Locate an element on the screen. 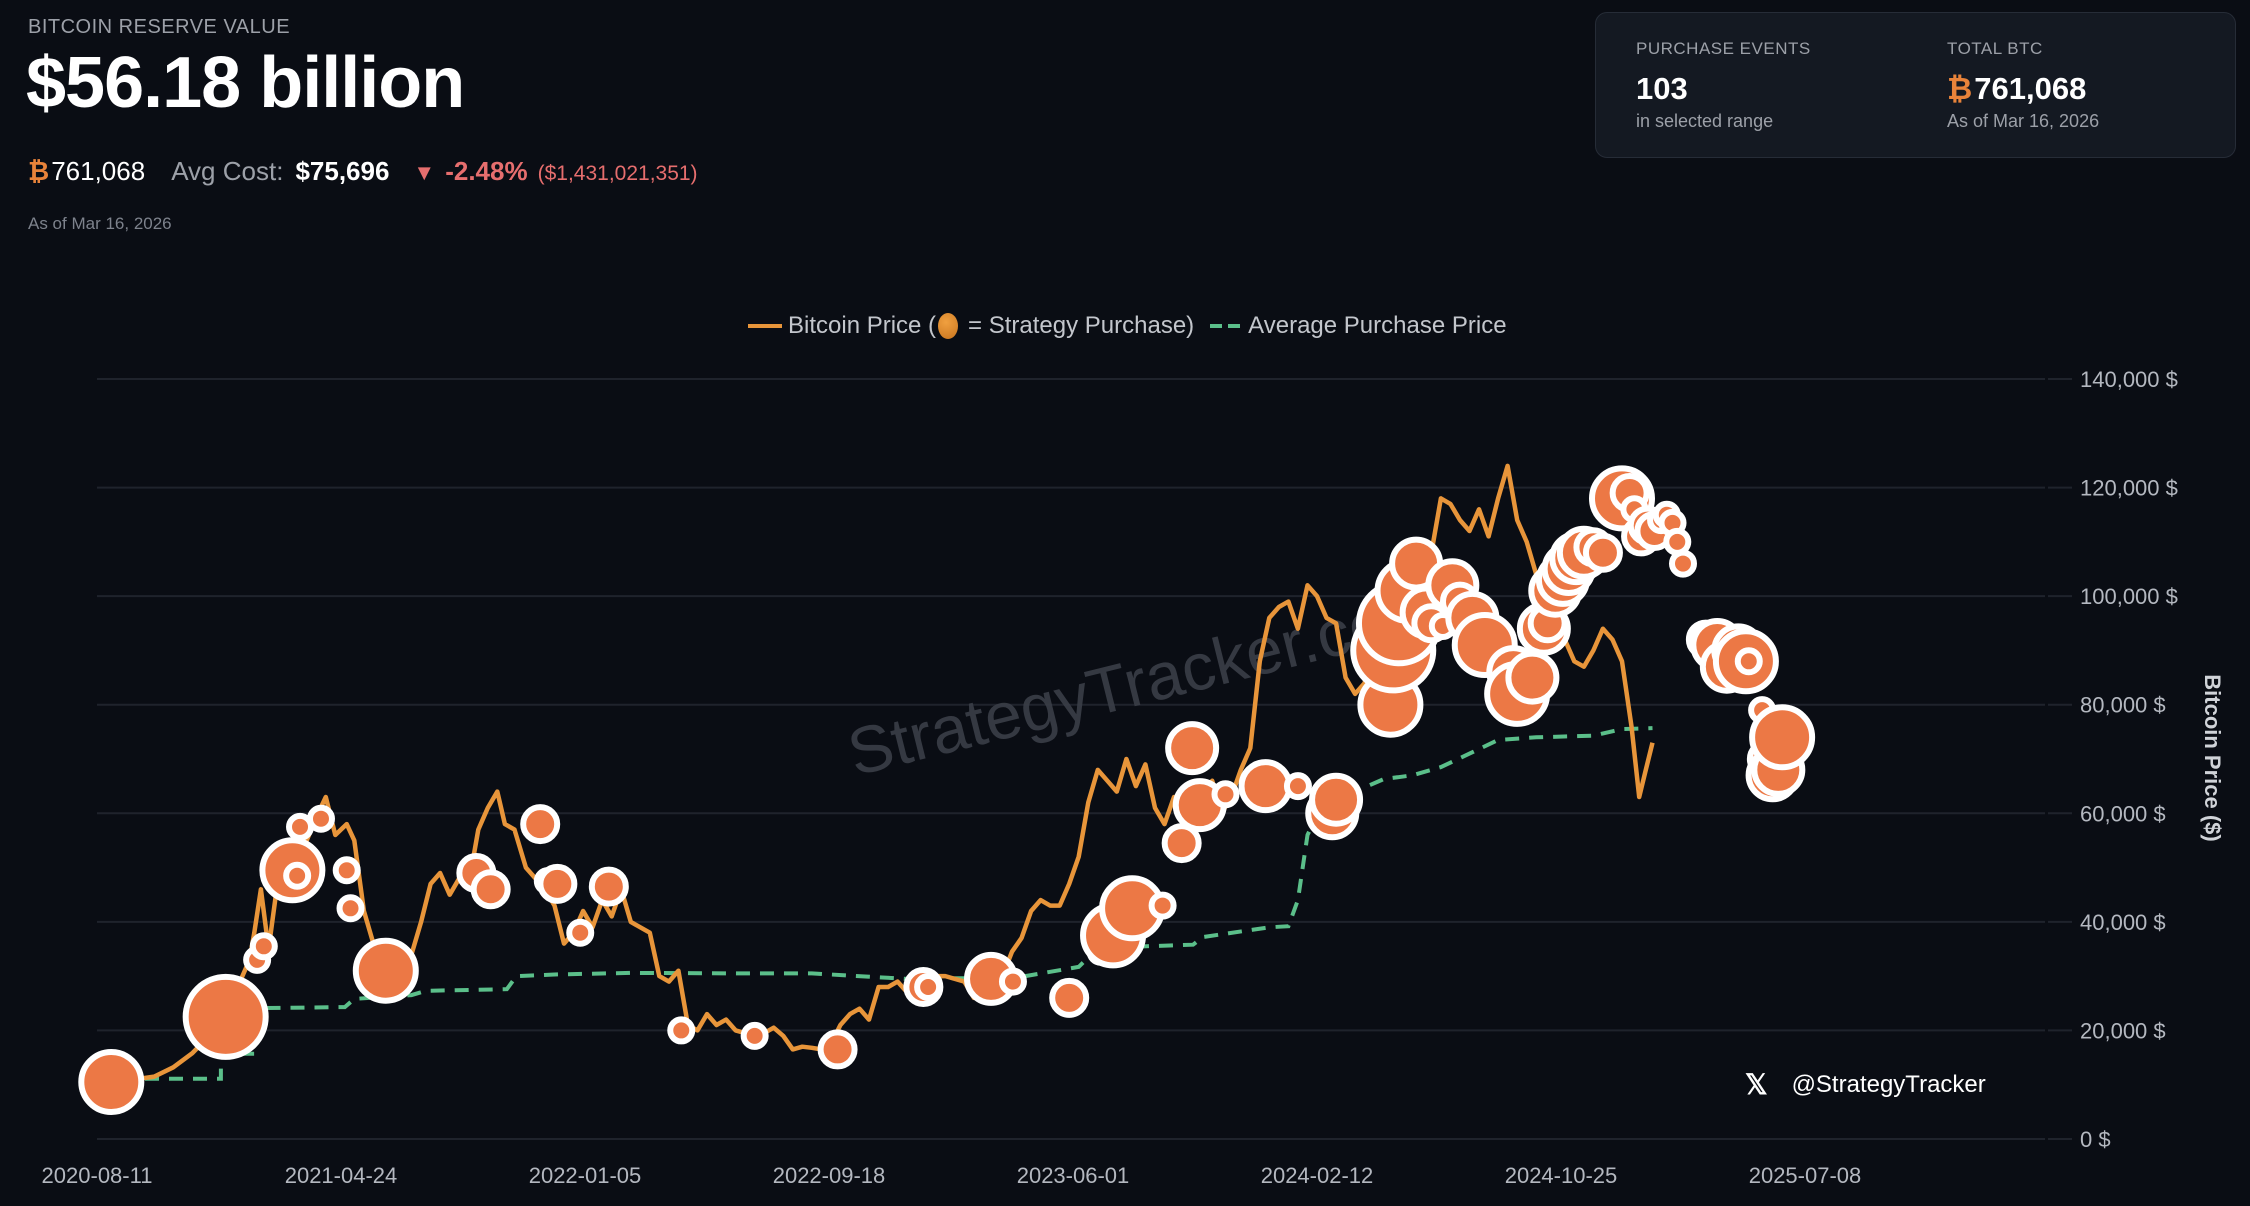  x-tick-label: 2024-02-12 is located at coordinates (1317, 1175).